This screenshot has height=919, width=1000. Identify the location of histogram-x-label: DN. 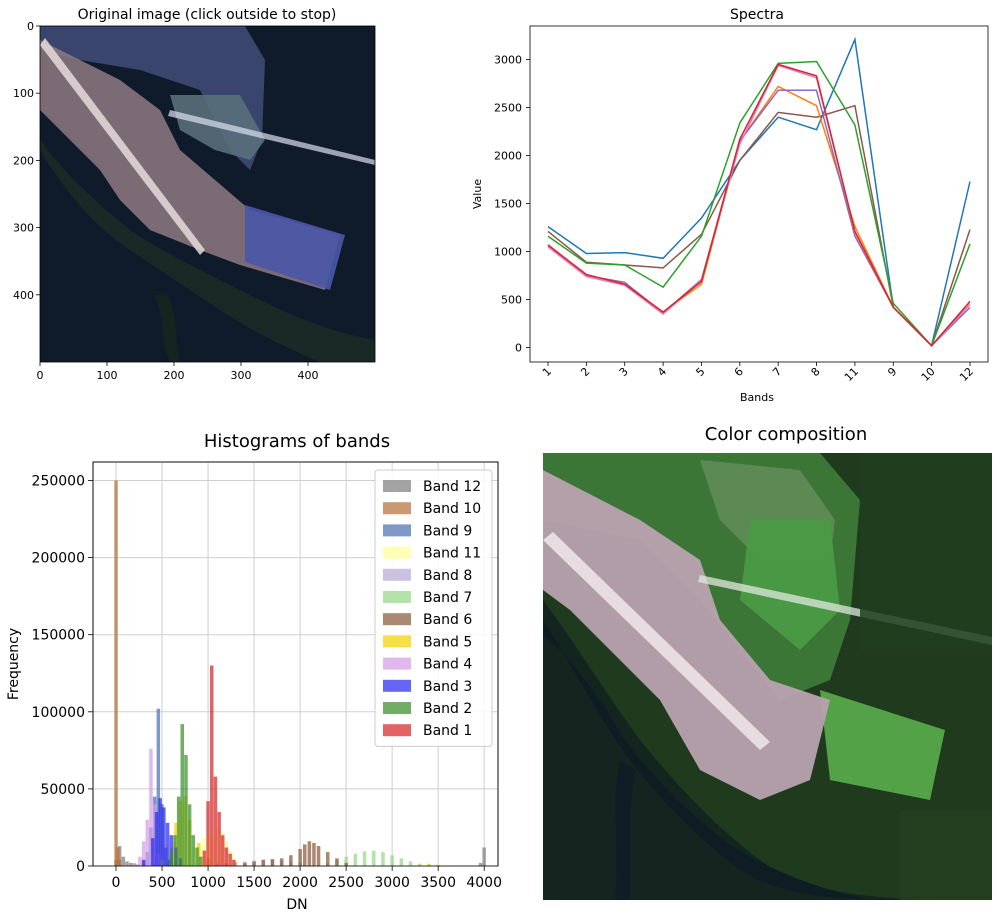
(296, 905).